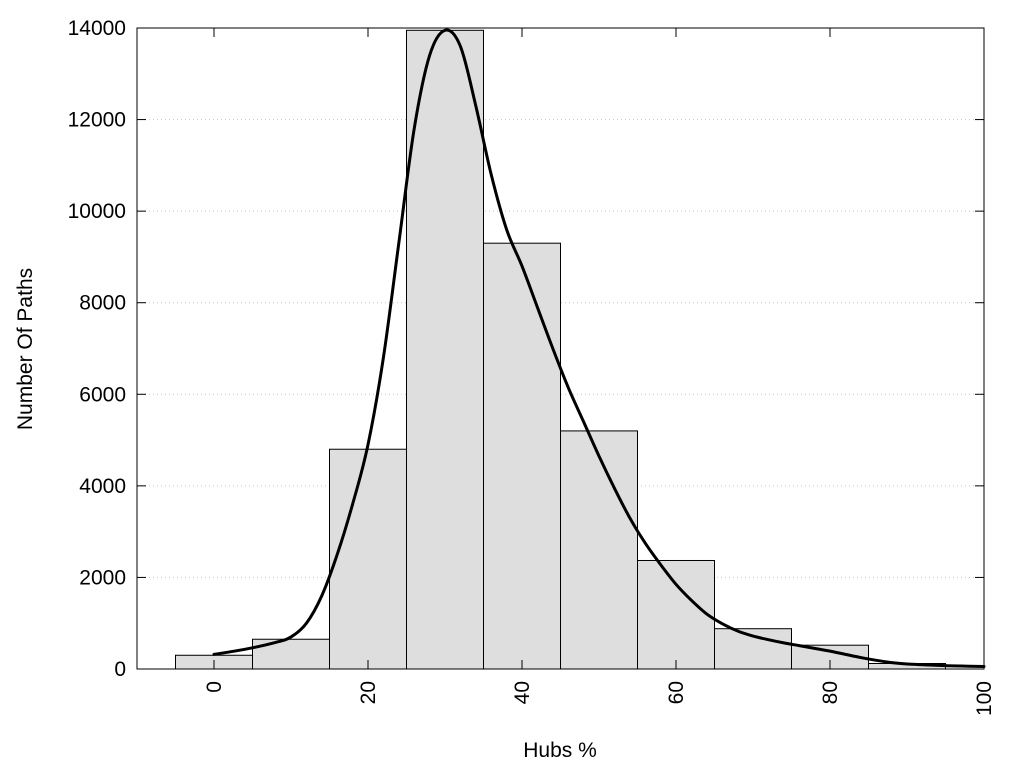 The width and height of the screenshot is (1024, 768). I want to click on x-tick-label: 40, so click(522, 692).